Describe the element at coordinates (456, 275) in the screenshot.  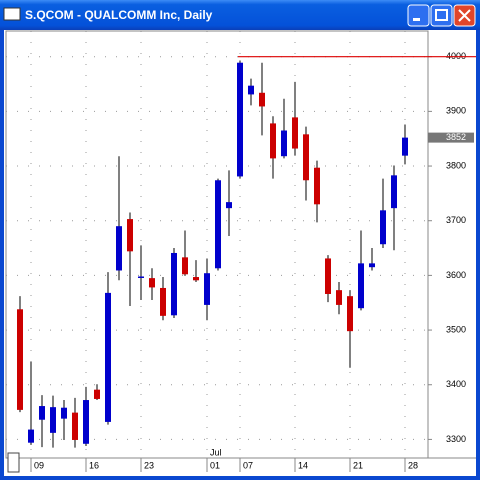
I see `y-tick-label: 3600` at that location.